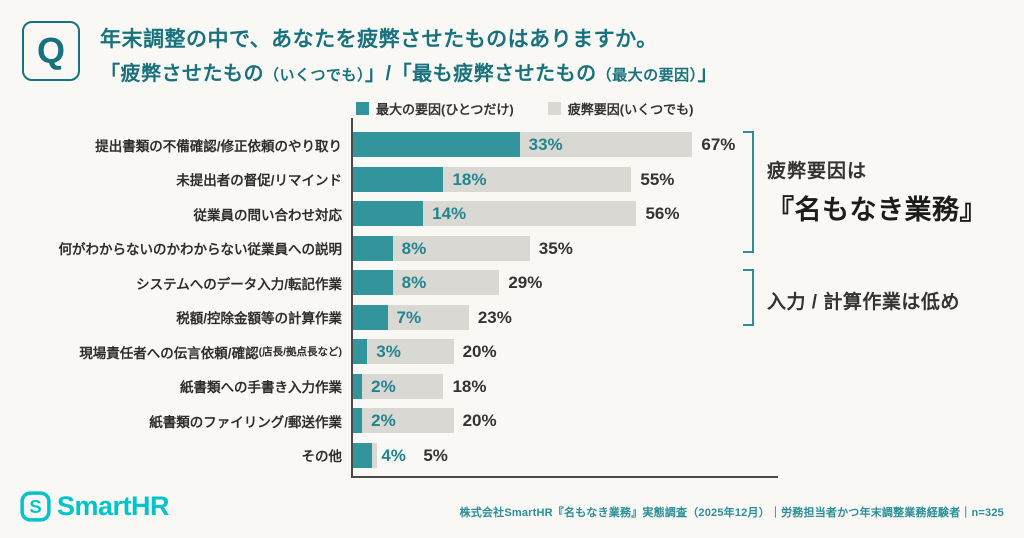 Image resolution: width=1024 pixels, height=538 pixels. What do you see at coordinates (388, 351) in the screenshot?
I see `value-label-max: 3%` at bounding box center [388, 351].